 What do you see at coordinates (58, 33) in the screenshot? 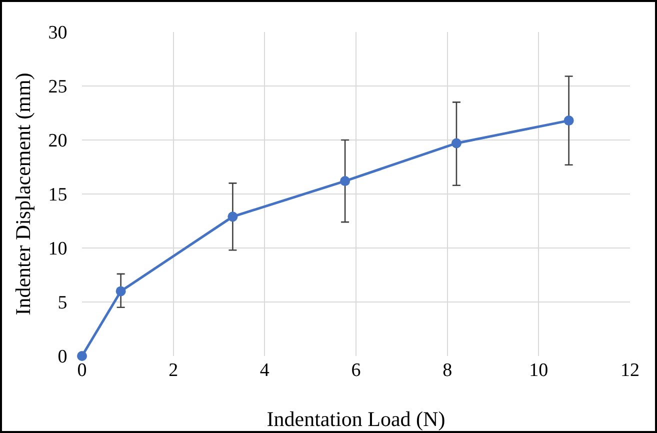
I see `y-tick-label: 30` at bounding box center [58, 33].